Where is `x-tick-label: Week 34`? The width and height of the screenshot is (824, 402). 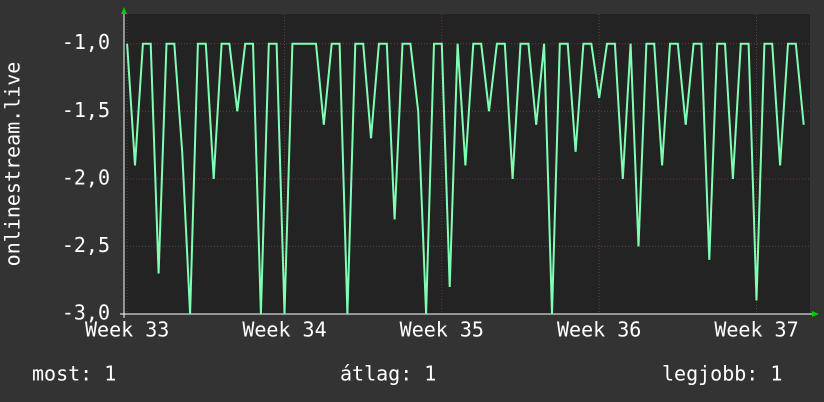
x-tick-label: Week 34 is located at coordinates (284, 330).